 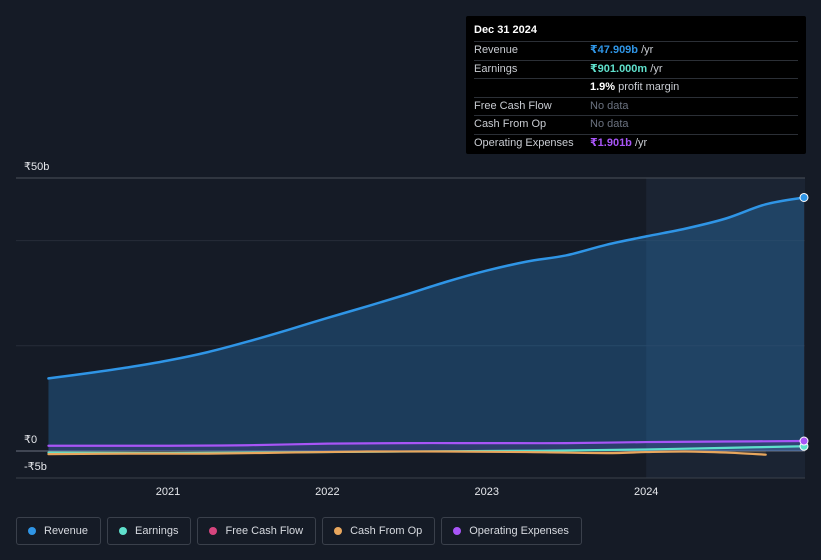 I want to click on tooltip-row-earnings: Earnings ₹901.000m /yr, so click(x=636, y=69).